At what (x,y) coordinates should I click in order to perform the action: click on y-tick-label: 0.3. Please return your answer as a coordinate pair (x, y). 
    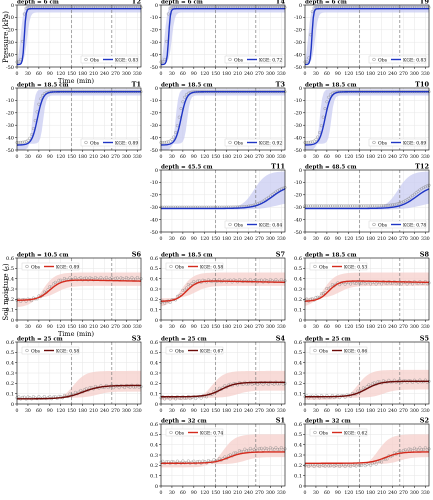
    Looking at the image, I should click on (154, 290).